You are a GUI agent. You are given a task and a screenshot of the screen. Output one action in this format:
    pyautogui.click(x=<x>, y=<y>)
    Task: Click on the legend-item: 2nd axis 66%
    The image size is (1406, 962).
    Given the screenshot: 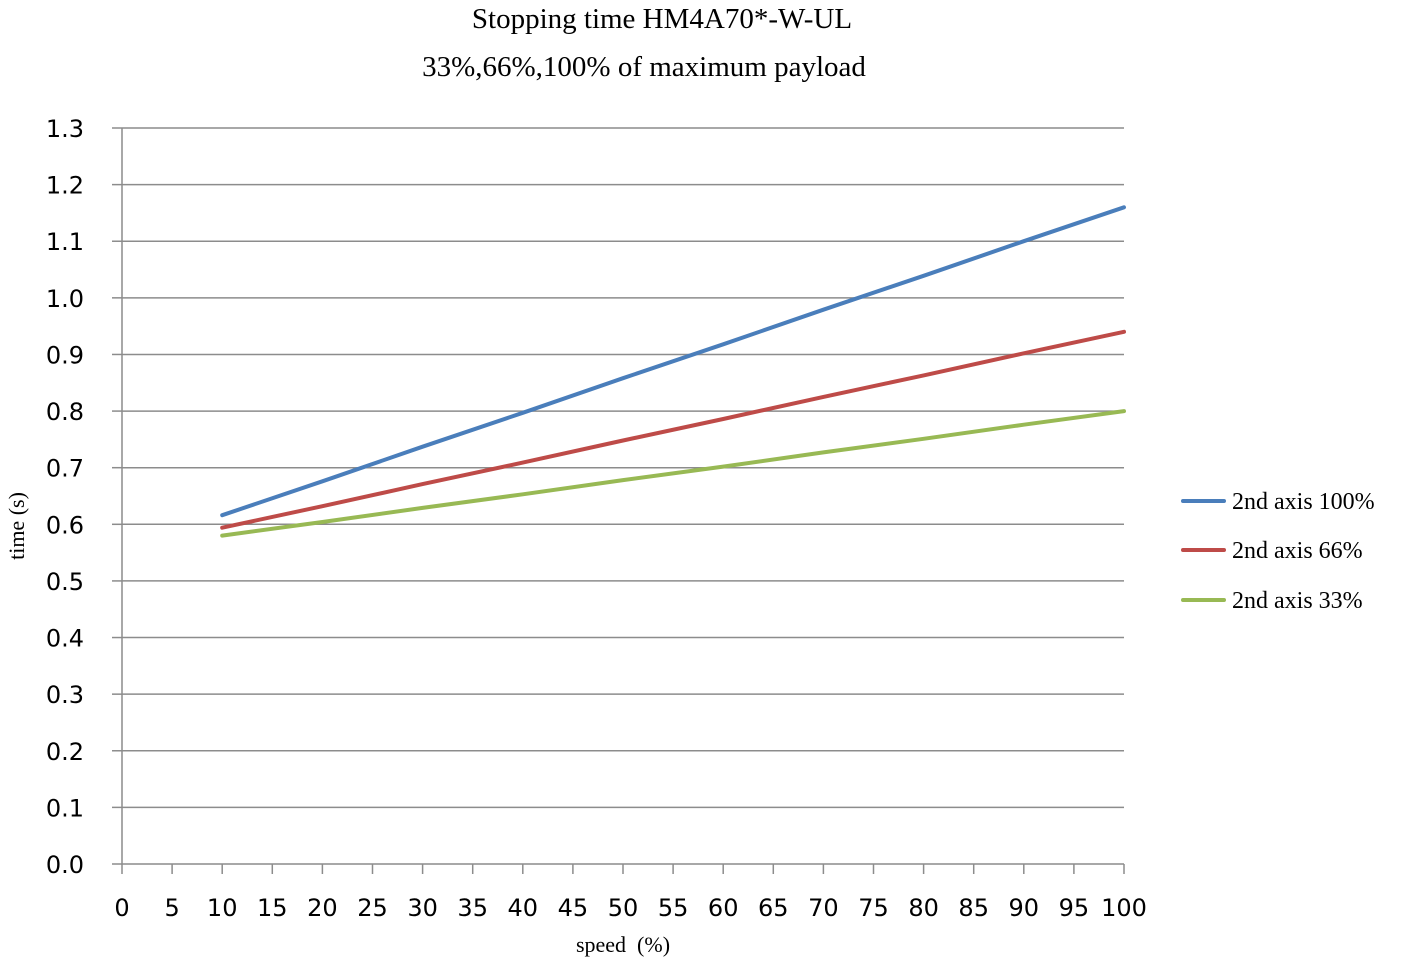 What is the action you would take?
    pyautogui.click(x=1272, y=551)
    